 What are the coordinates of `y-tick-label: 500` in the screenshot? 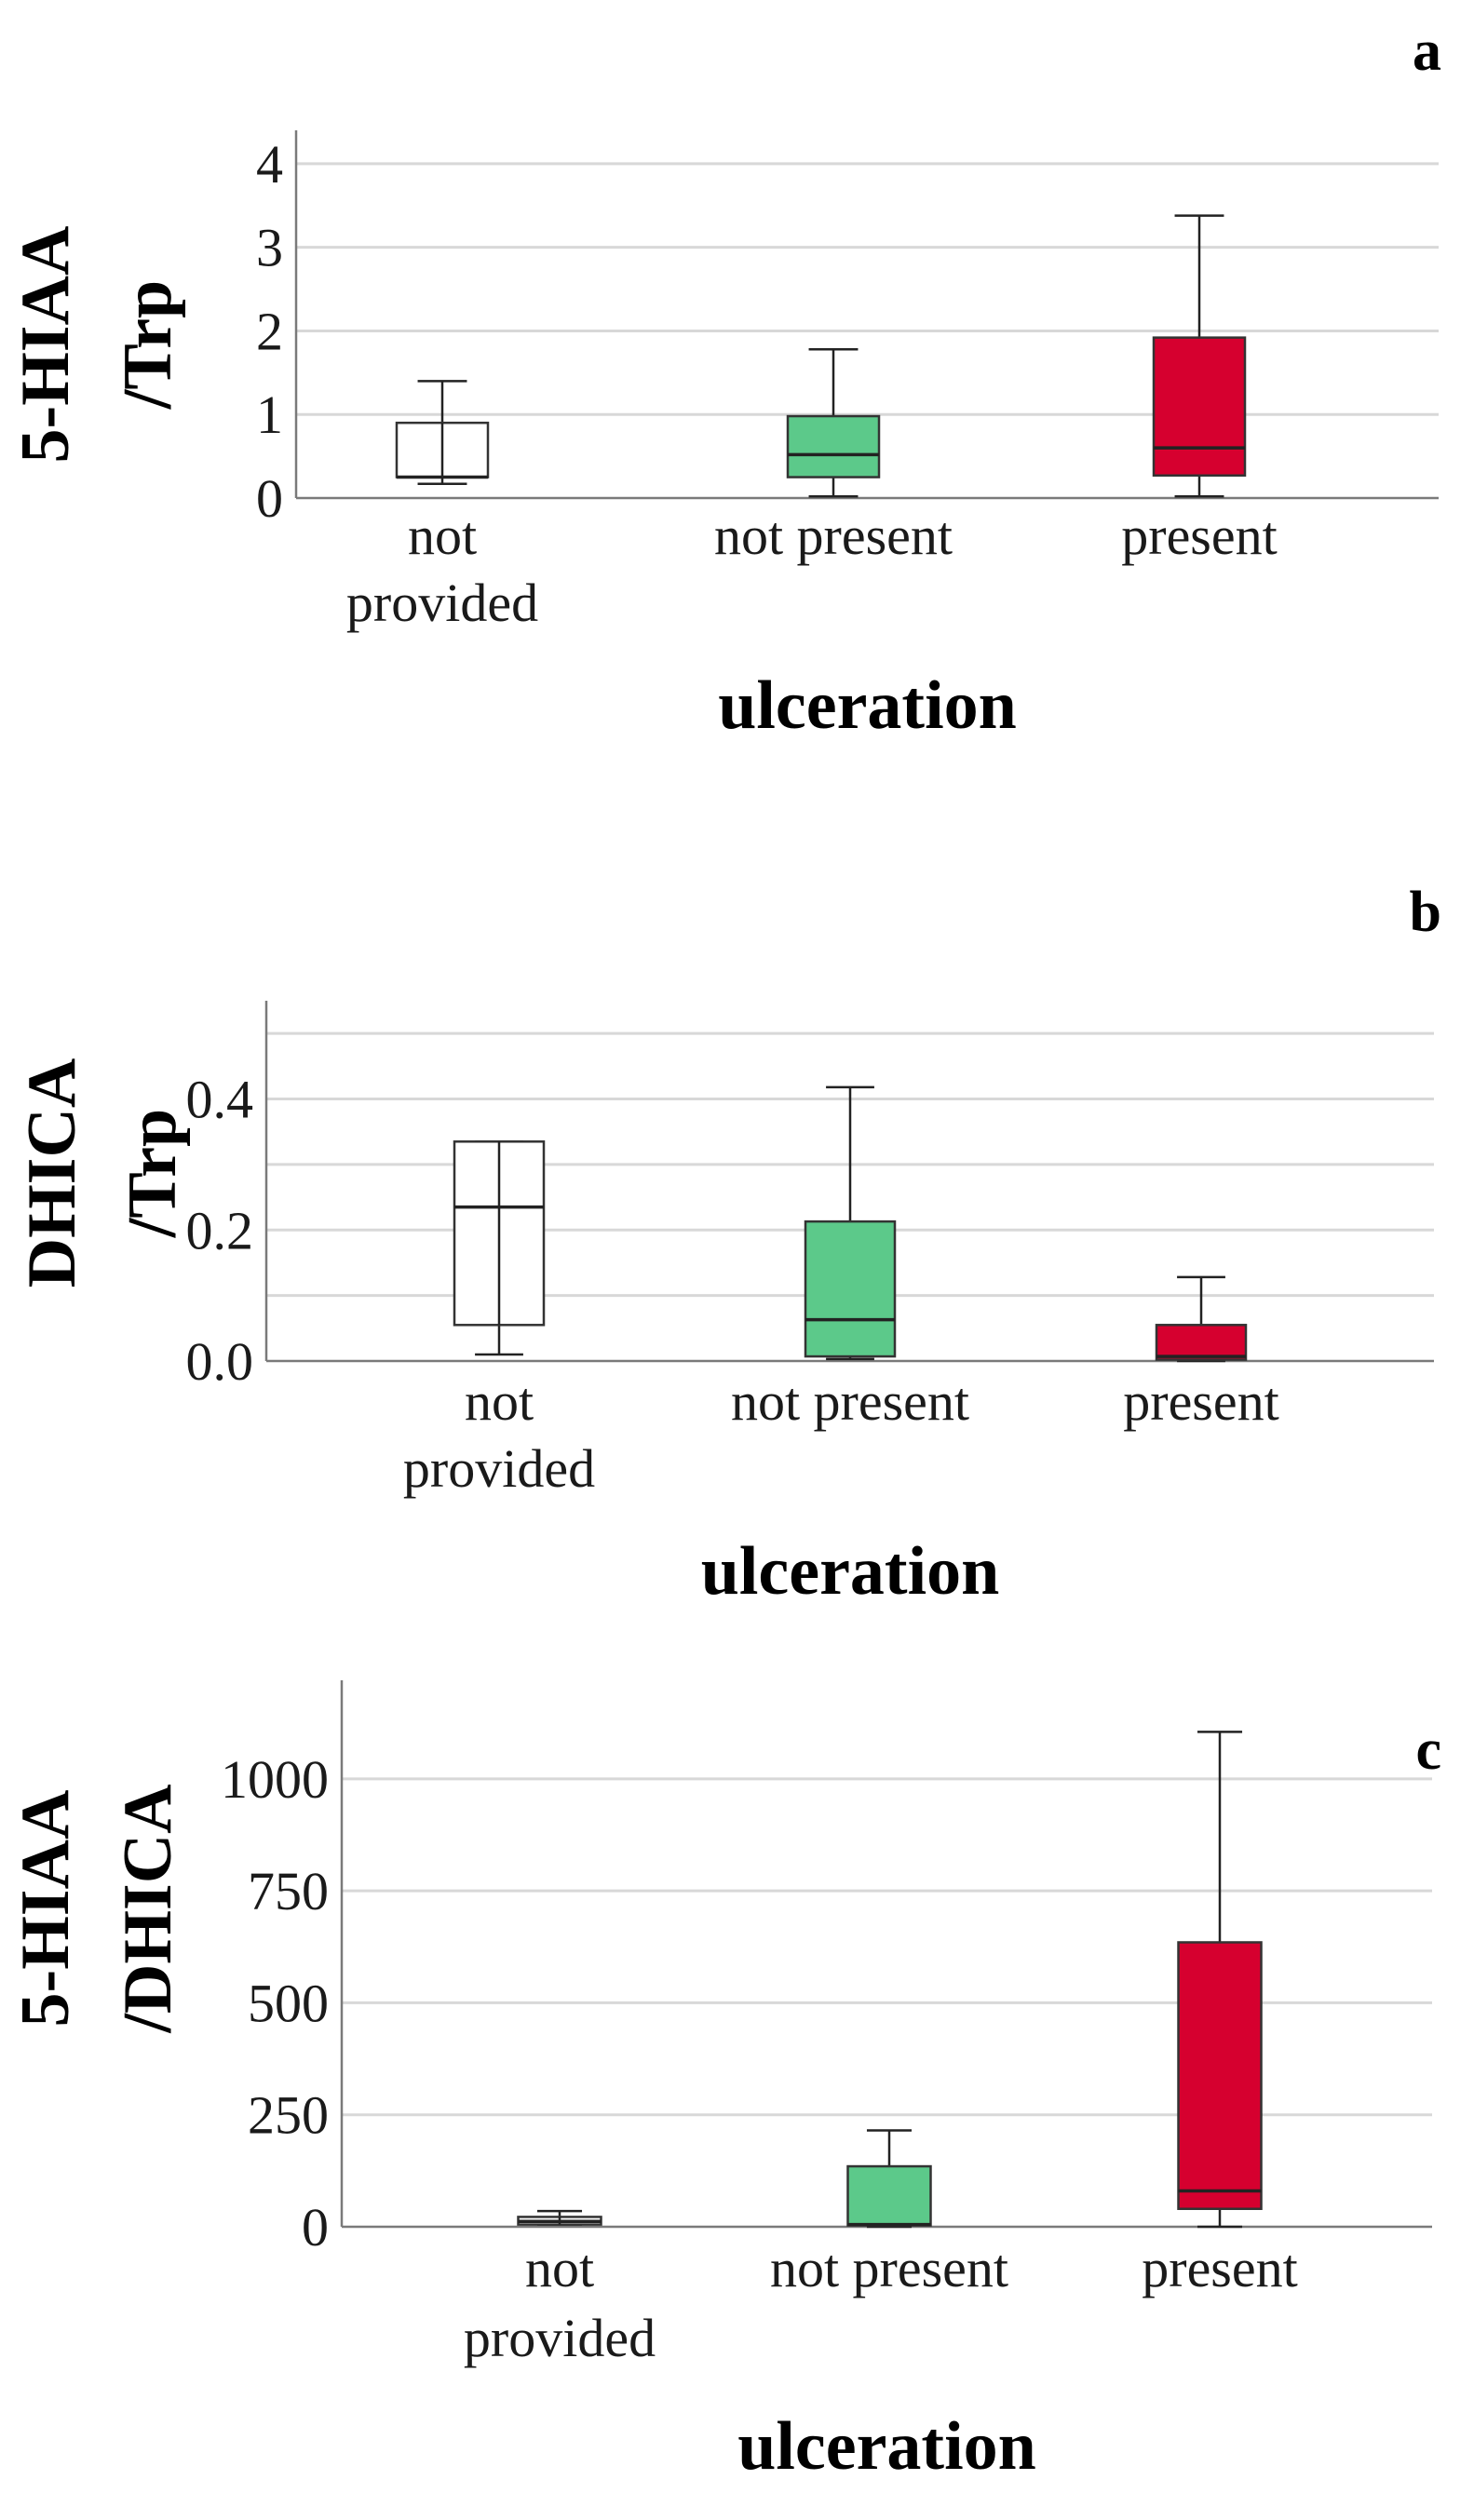 It's located at (288, 2003).